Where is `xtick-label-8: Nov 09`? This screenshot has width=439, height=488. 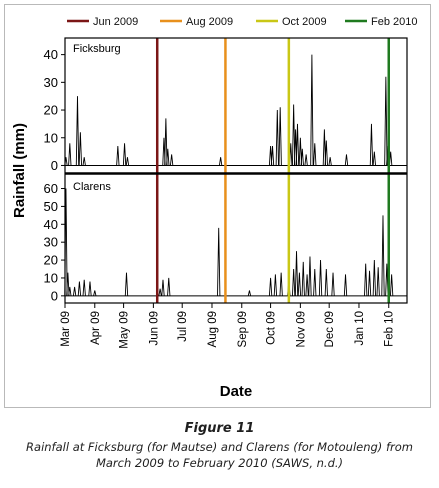 xtick-label-8: Nov 09 is located at coordinates (301, 329).